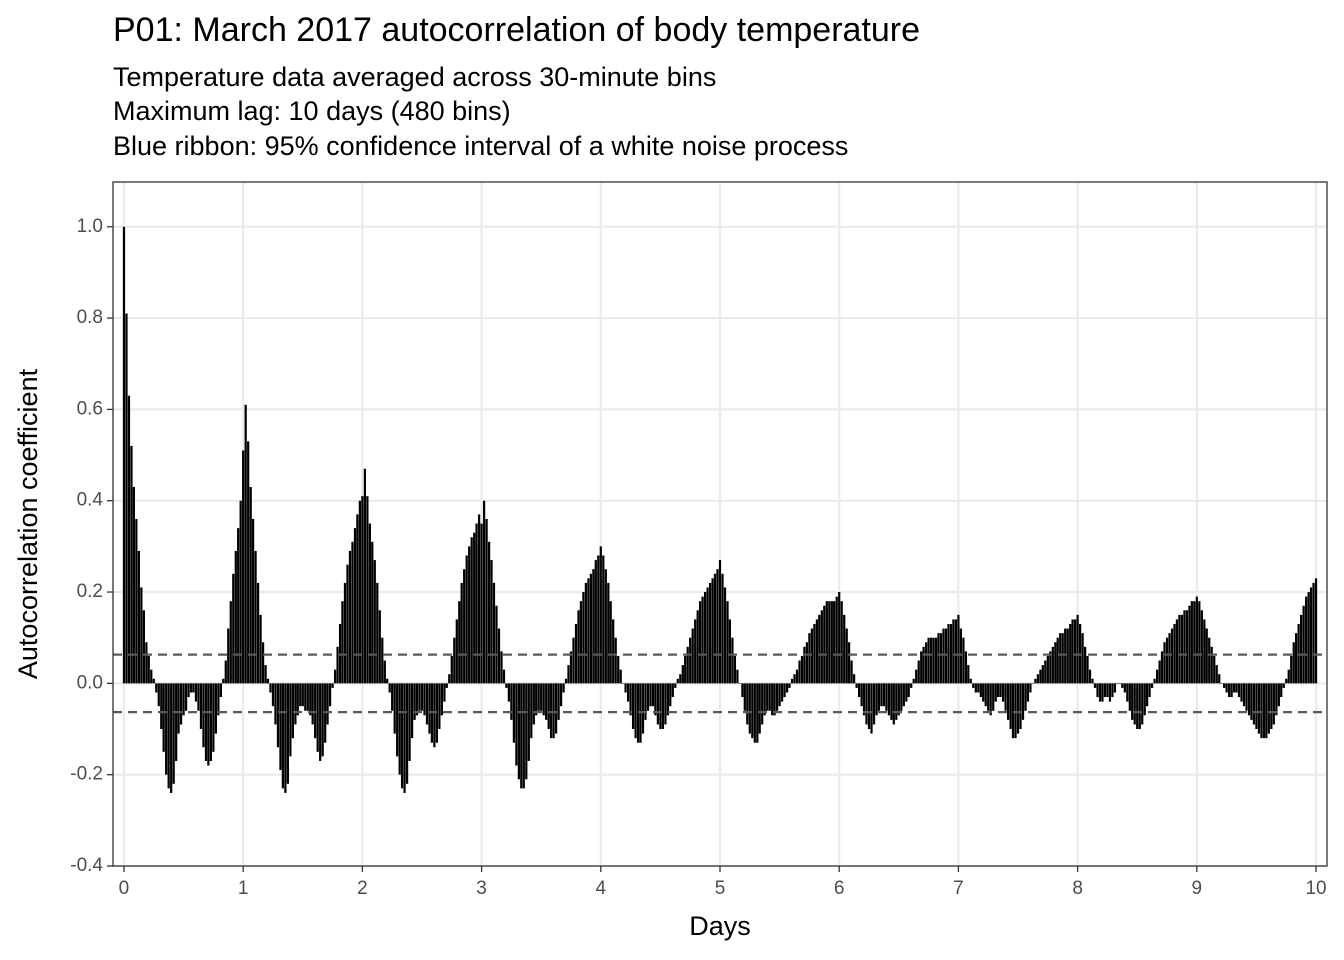  What do you see at coordinates (90, 317) in the screenshot?
I see `y-tick-label: 0.8` at bounding box center [90, 317].